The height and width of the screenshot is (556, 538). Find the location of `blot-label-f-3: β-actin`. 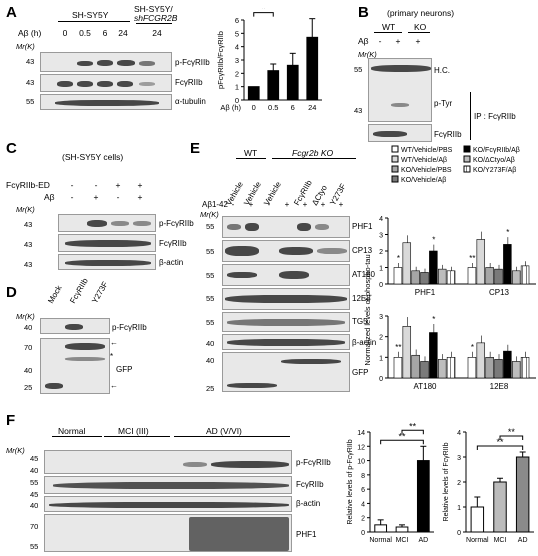

blot-label-f-3: β-actin is located at coordinates (308, 503).